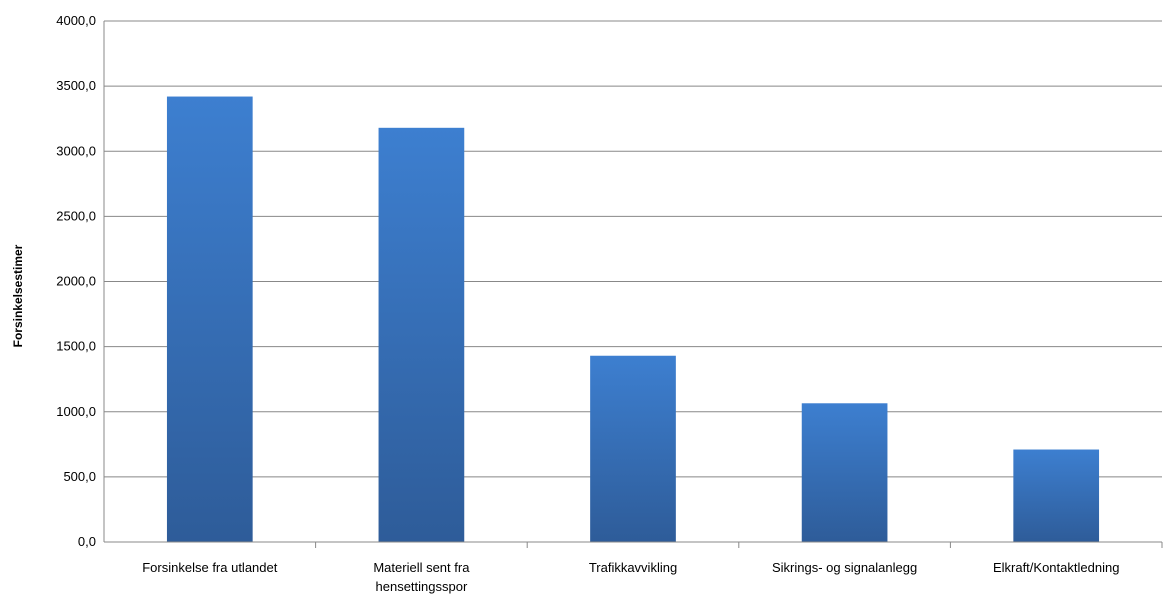  I want to click on x-category-label: Sikrings- og signalanlegg, so click(844, 567).